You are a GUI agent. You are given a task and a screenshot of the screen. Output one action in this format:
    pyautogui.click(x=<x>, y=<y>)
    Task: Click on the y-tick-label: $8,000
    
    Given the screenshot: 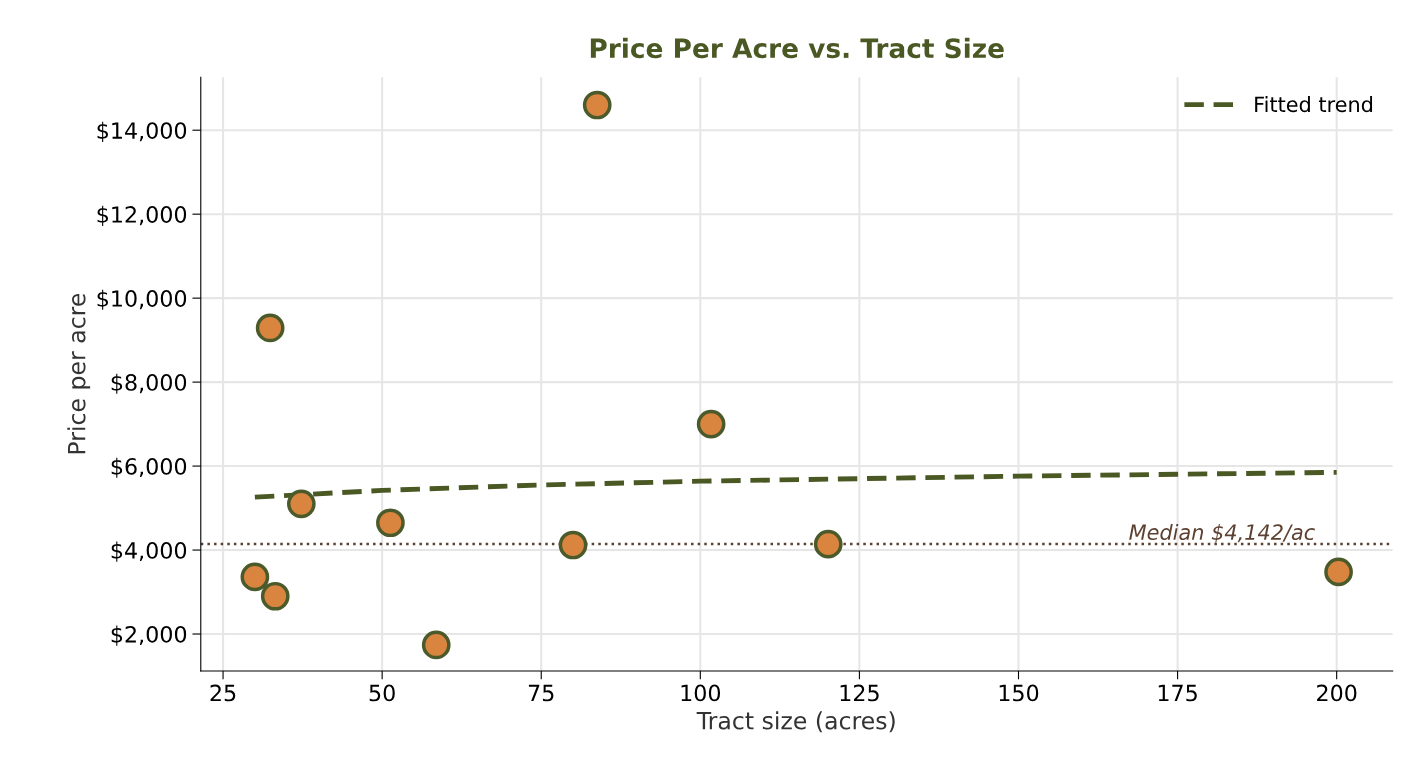 What is the action you would take?
    pyautogui.click(x=149, y=383)
    